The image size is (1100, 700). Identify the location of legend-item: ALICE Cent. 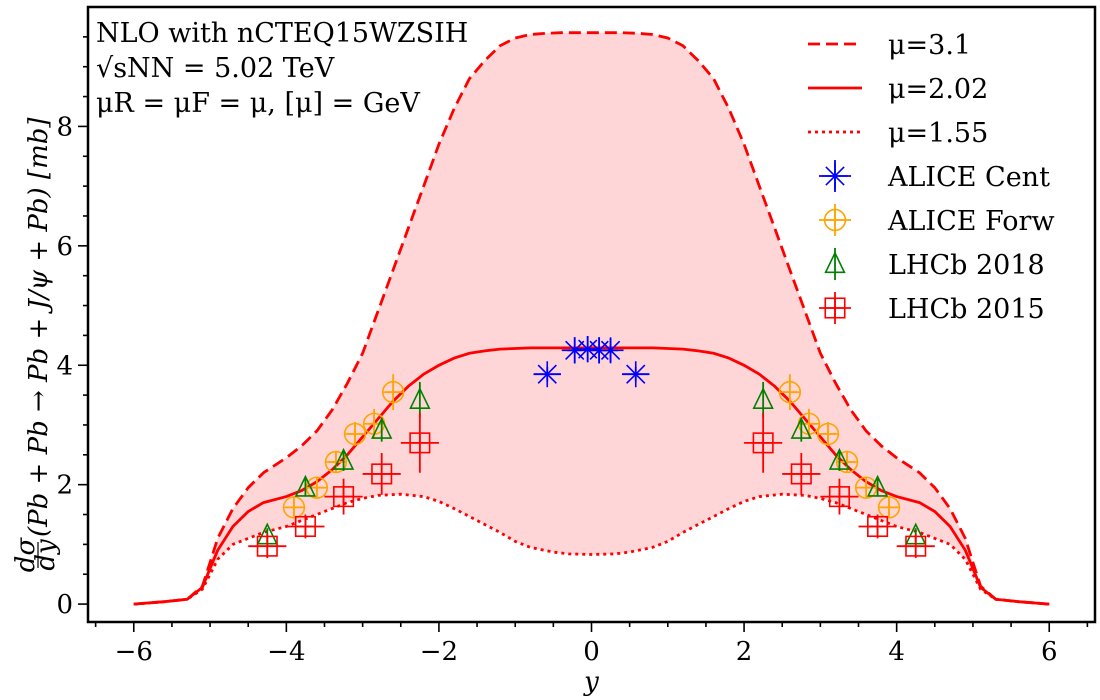
(934, 176).